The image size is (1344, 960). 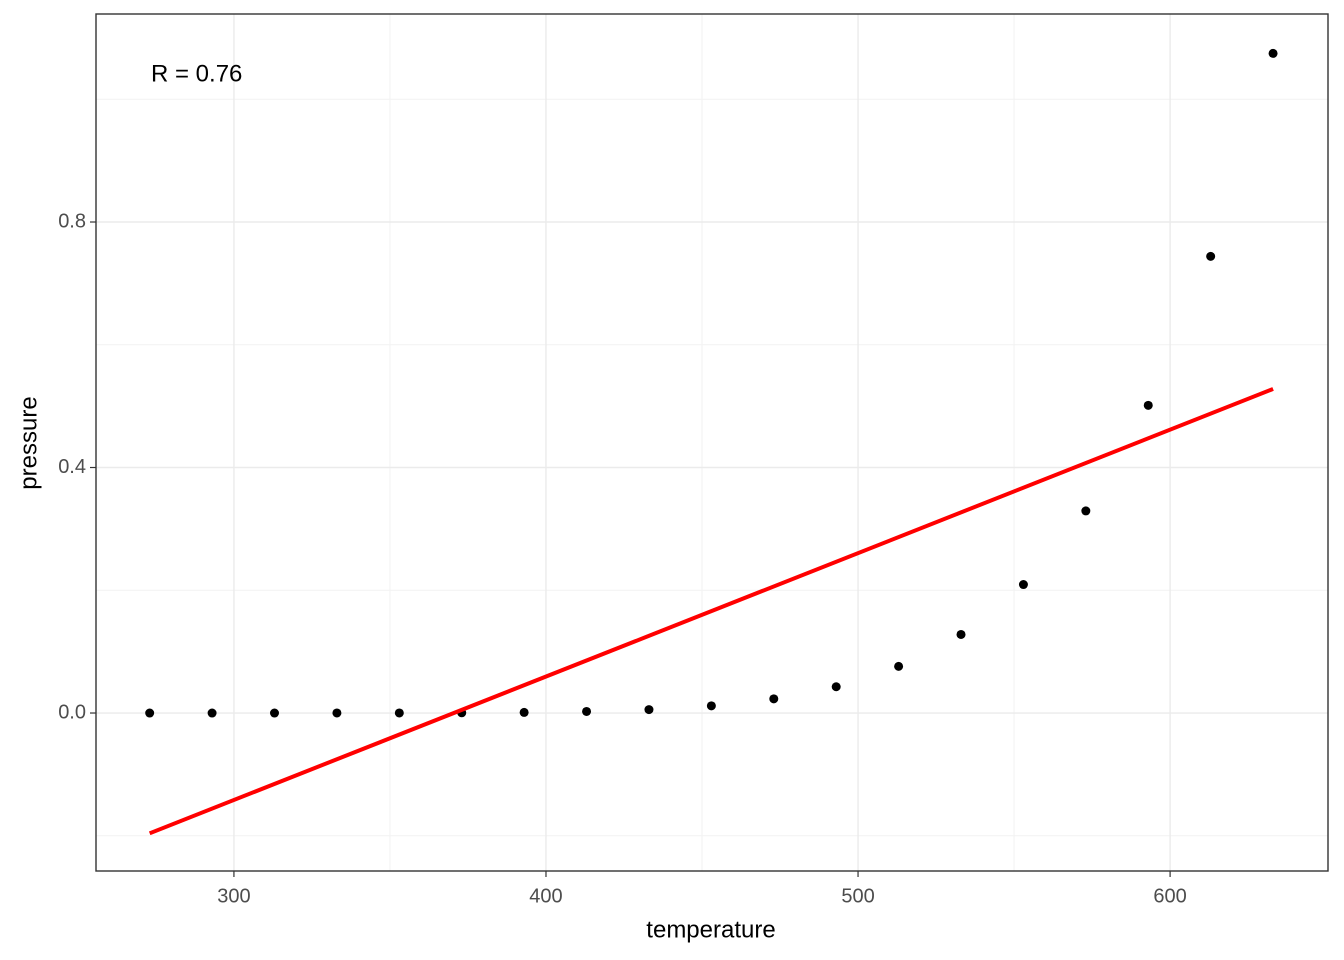 I want to click on x-tick-label: 400, so click(x=545, y=896).